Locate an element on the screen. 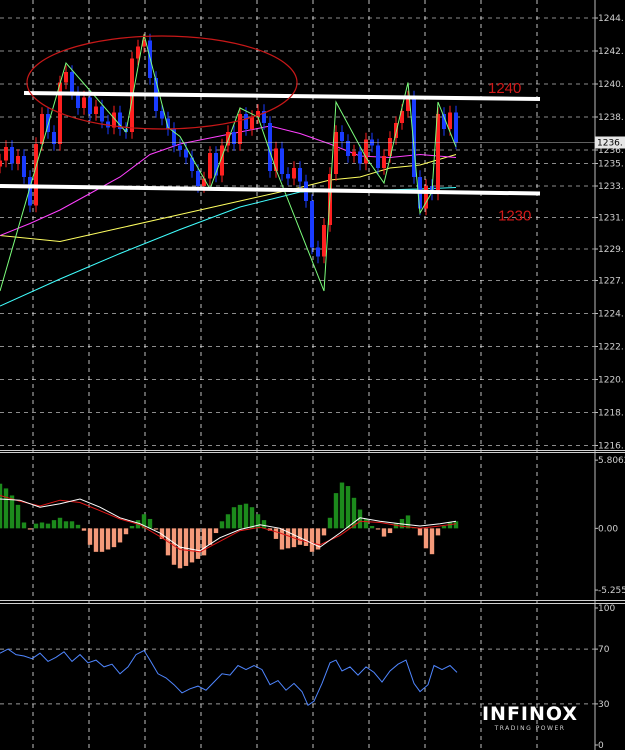 This screenshot has width=625, height=750. macd-panel is located at coordinates (229, 525).